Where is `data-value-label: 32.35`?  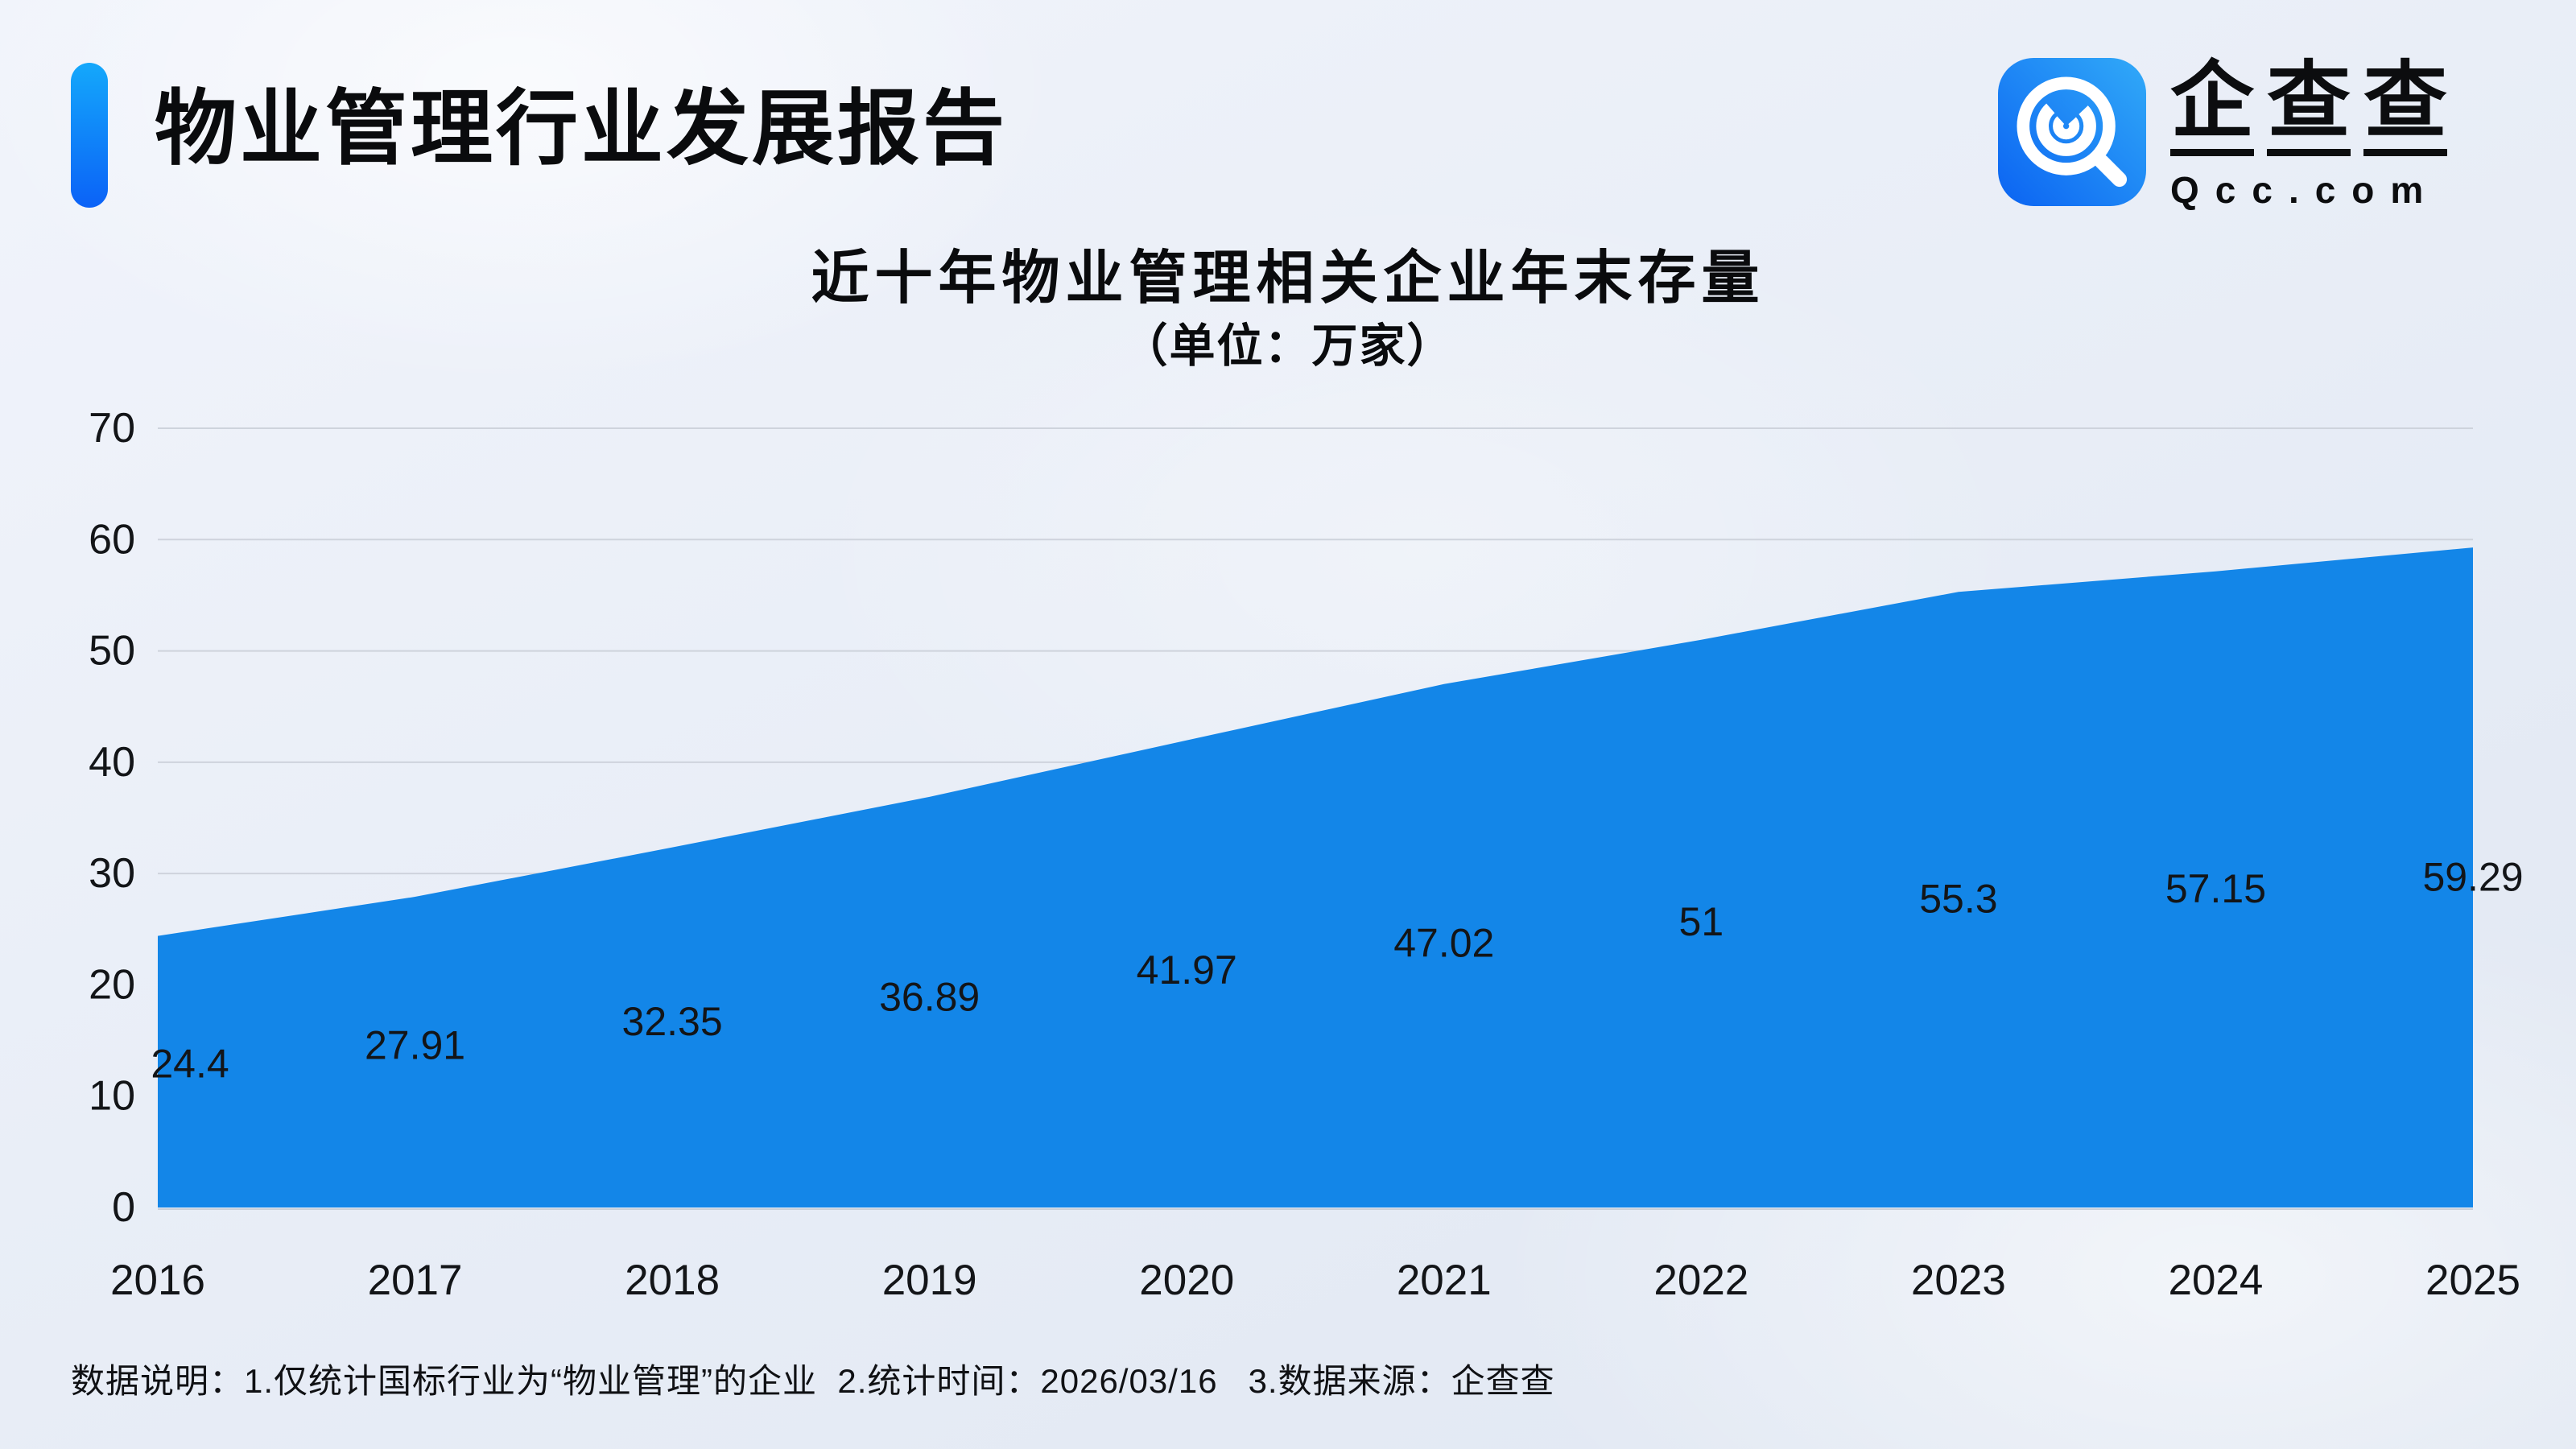
data-value-label: 32.35 is located at coordinates (672, 1021).